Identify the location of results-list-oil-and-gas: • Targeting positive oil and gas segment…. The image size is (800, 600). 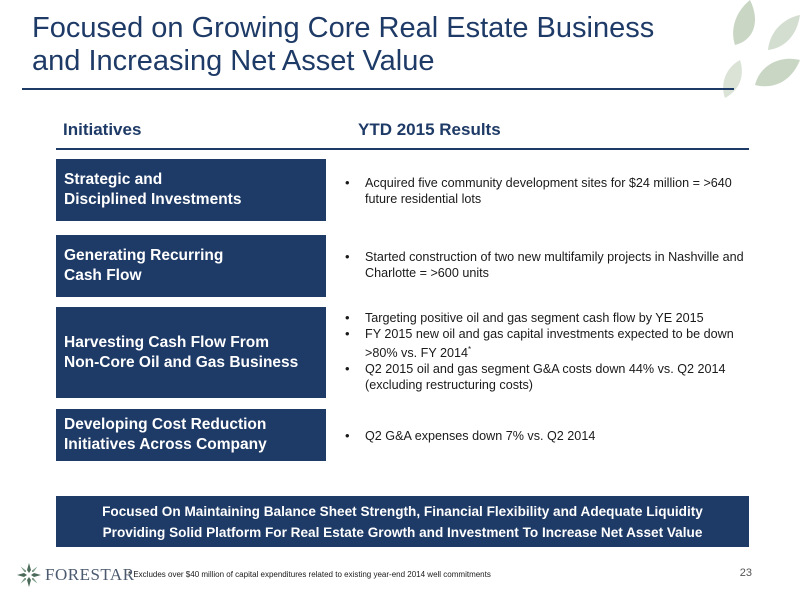
(550, 351).